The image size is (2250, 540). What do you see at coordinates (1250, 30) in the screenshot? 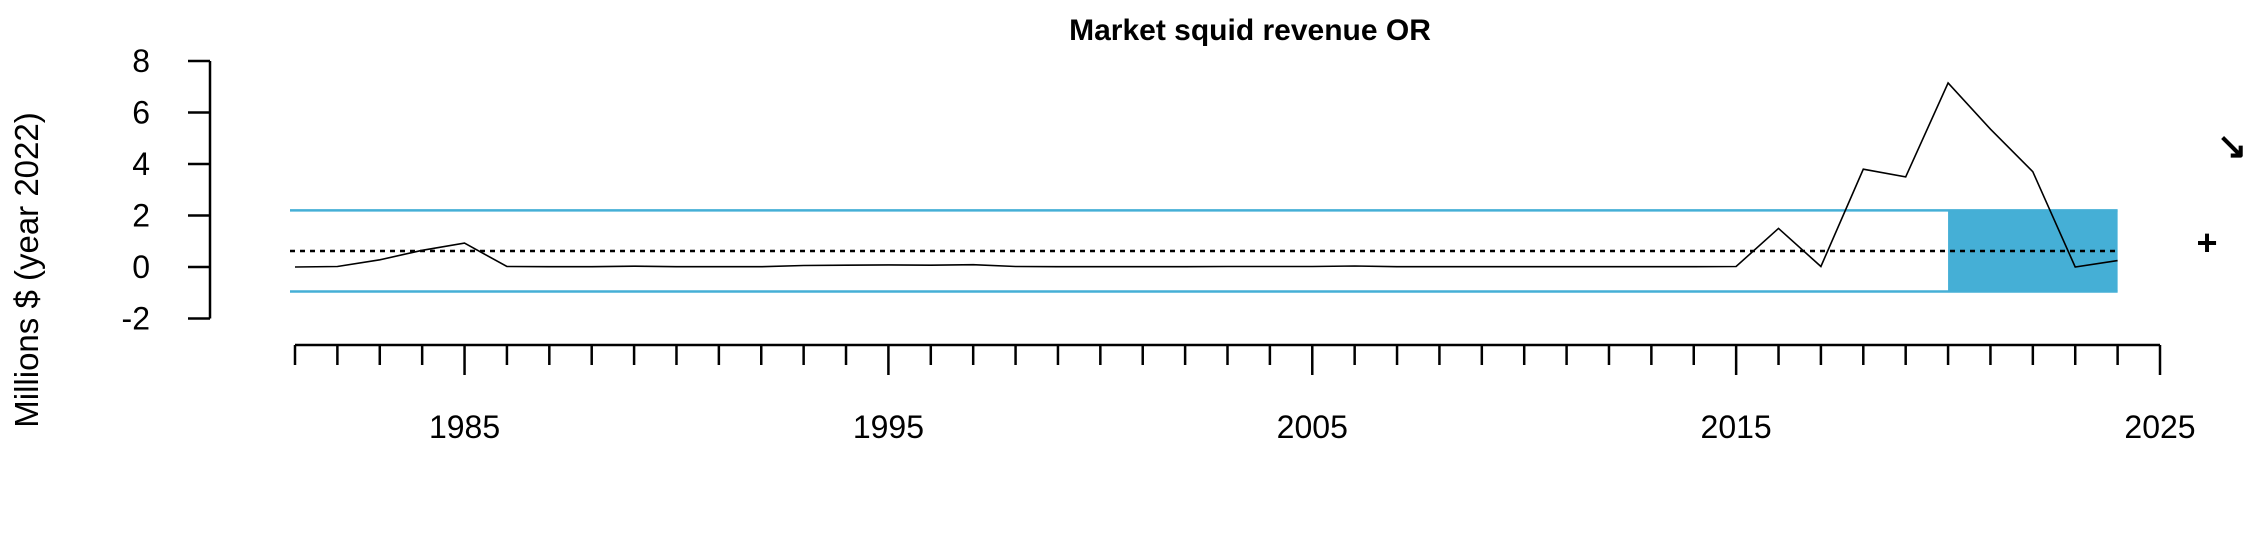
I see `chart-title: Market squid revenue OR` at bounding box center [1250, 30].